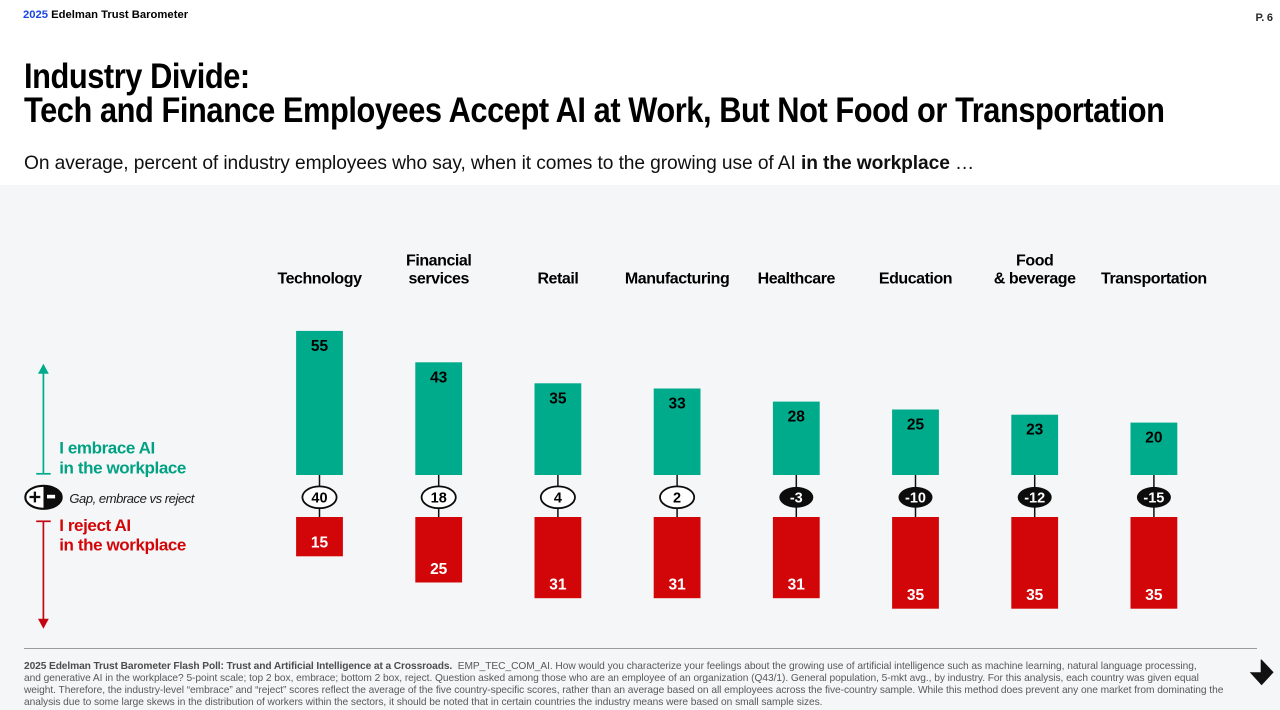  I want to click on svg-text: 23, so click(1035, 430).